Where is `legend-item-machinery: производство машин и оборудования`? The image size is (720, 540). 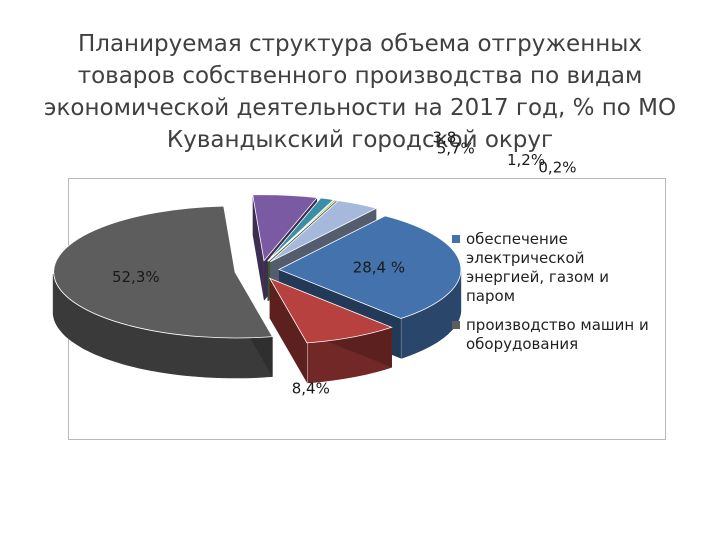 legend-item-machinery: производство машин и оборудования is located at coordinates (557, 335).